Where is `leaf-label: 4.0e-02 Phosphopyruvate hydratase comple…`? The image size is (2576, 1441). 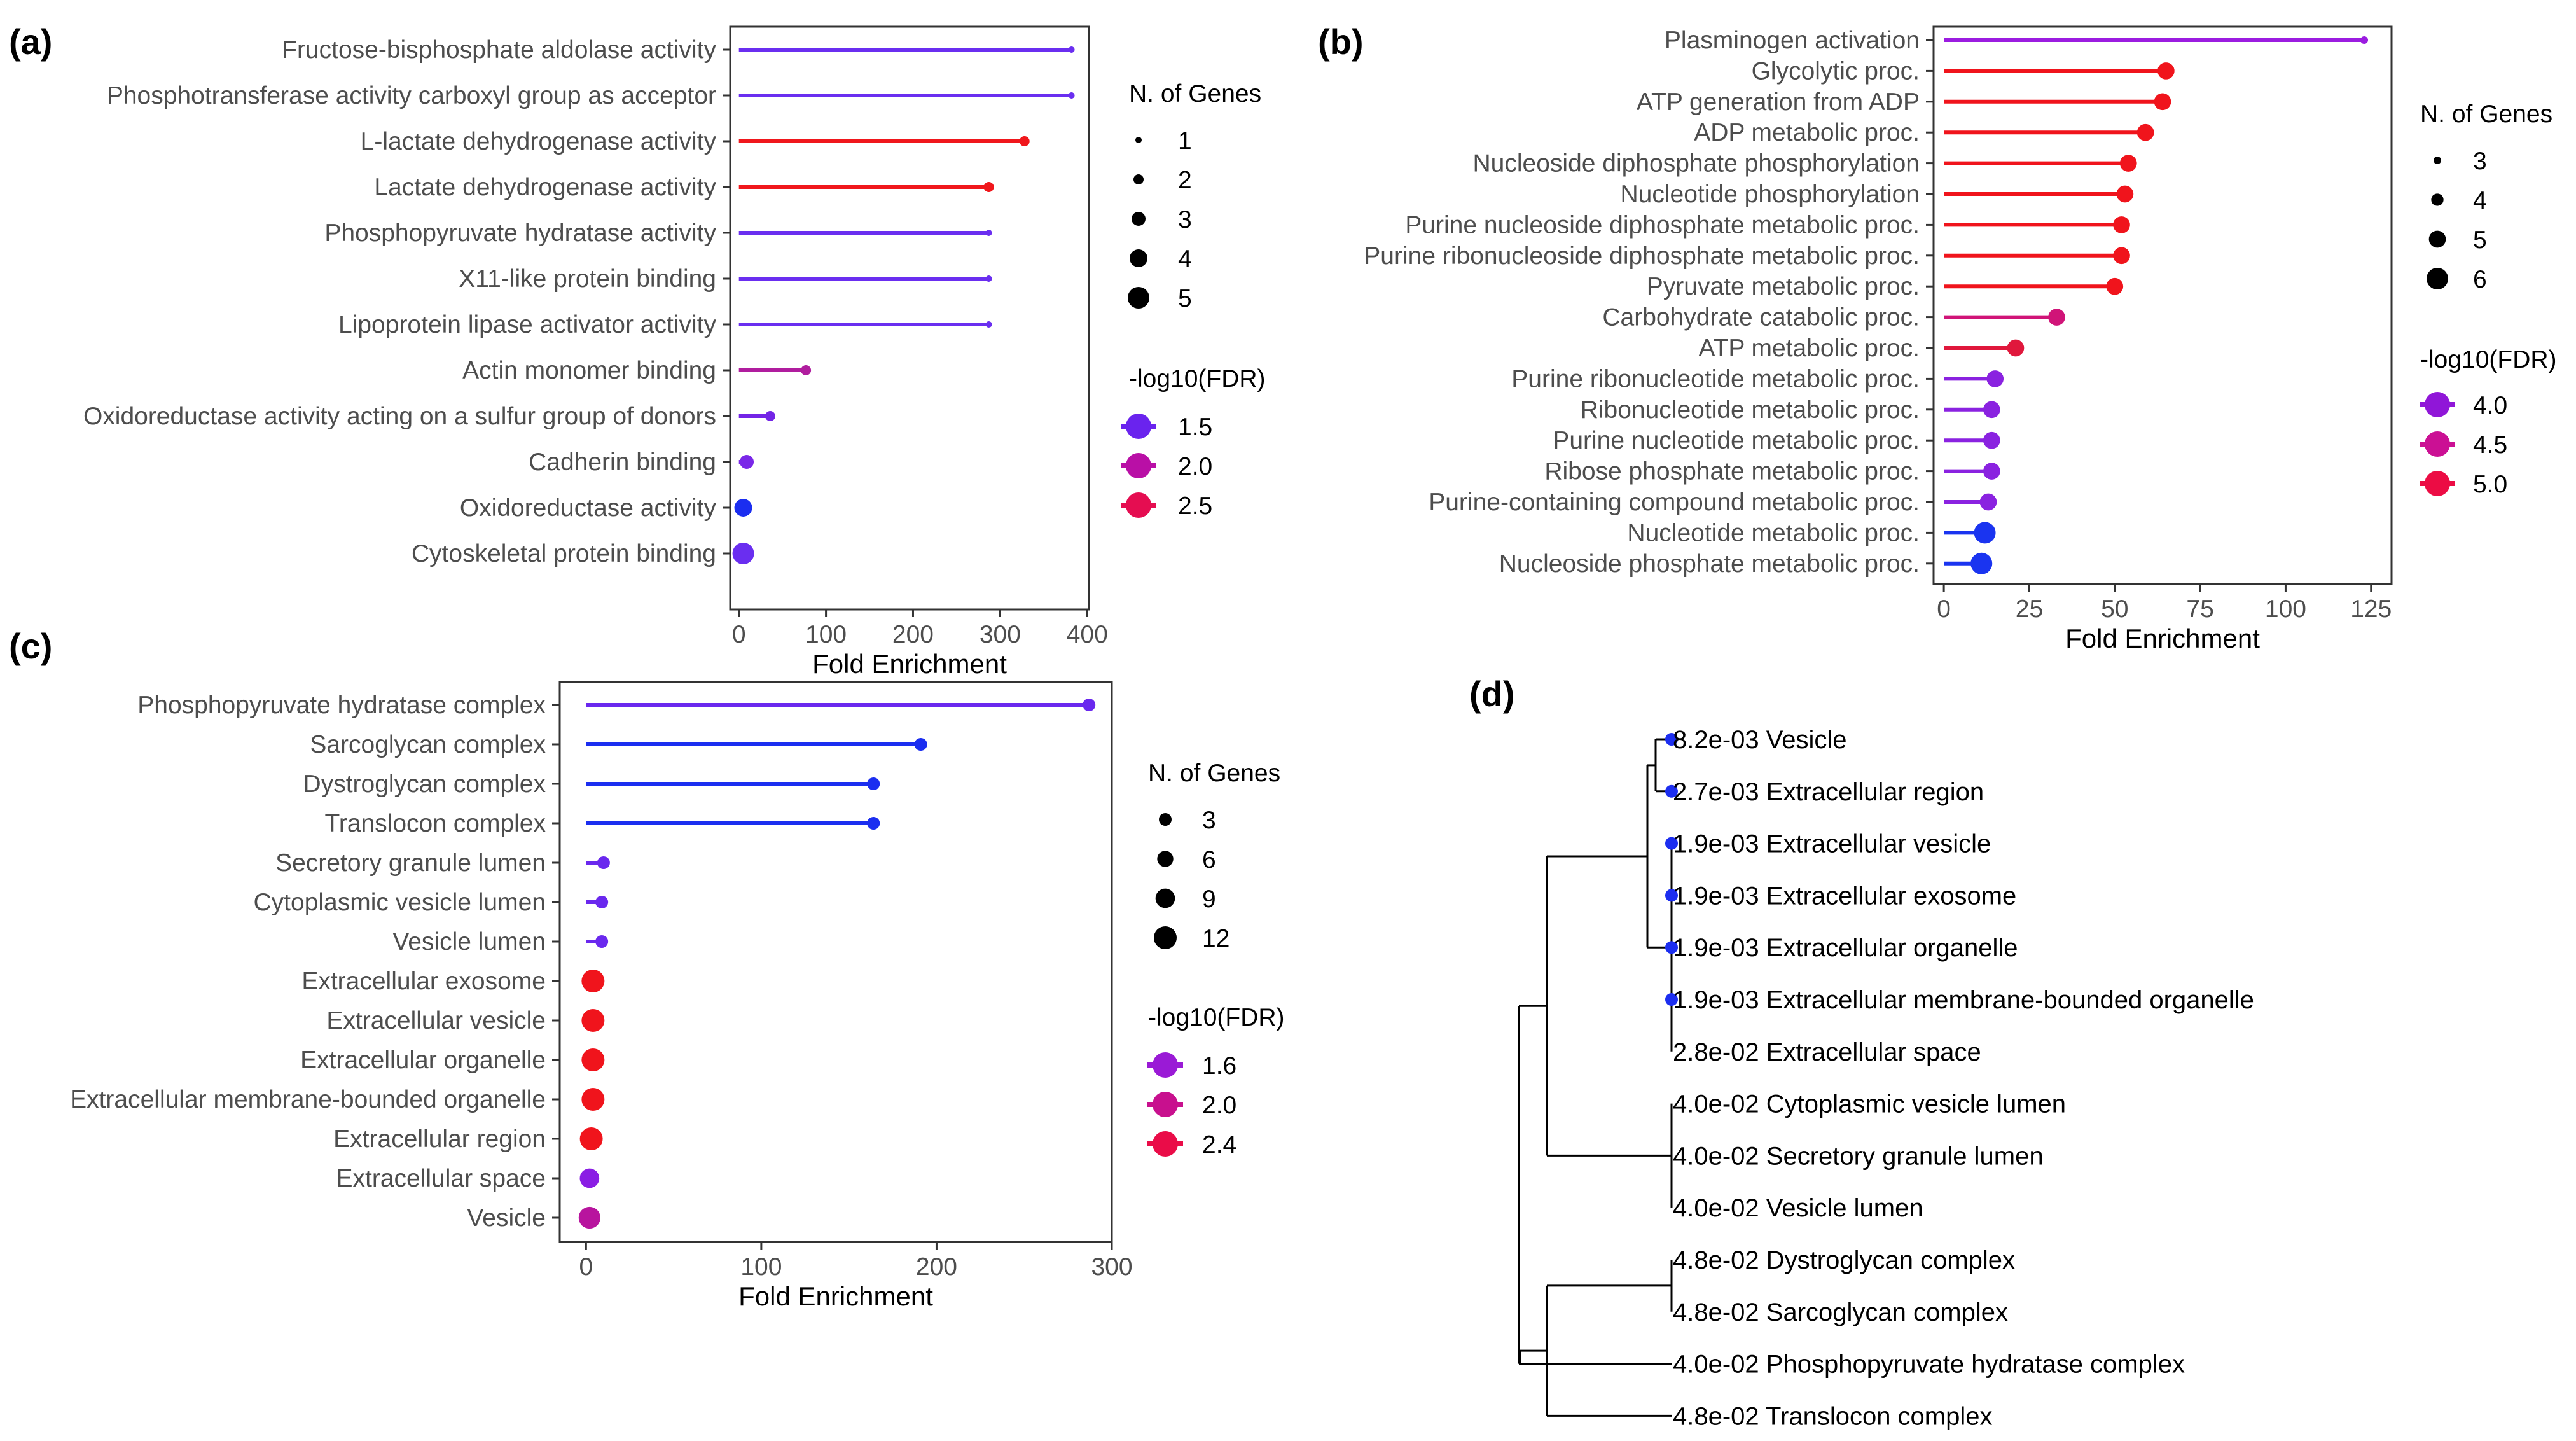 leaf-label: 4.0e-02 Phosphopyruvate hydratase comple… is located at coordinates (1929, 1365).